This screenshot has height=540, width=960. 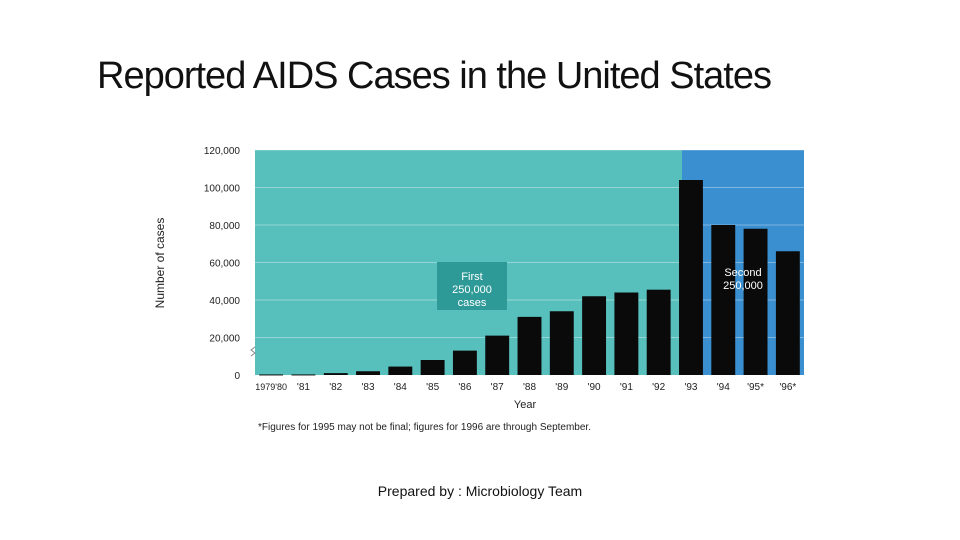 I want to click on x-tick-label: '89, so click(x=561, y=387).